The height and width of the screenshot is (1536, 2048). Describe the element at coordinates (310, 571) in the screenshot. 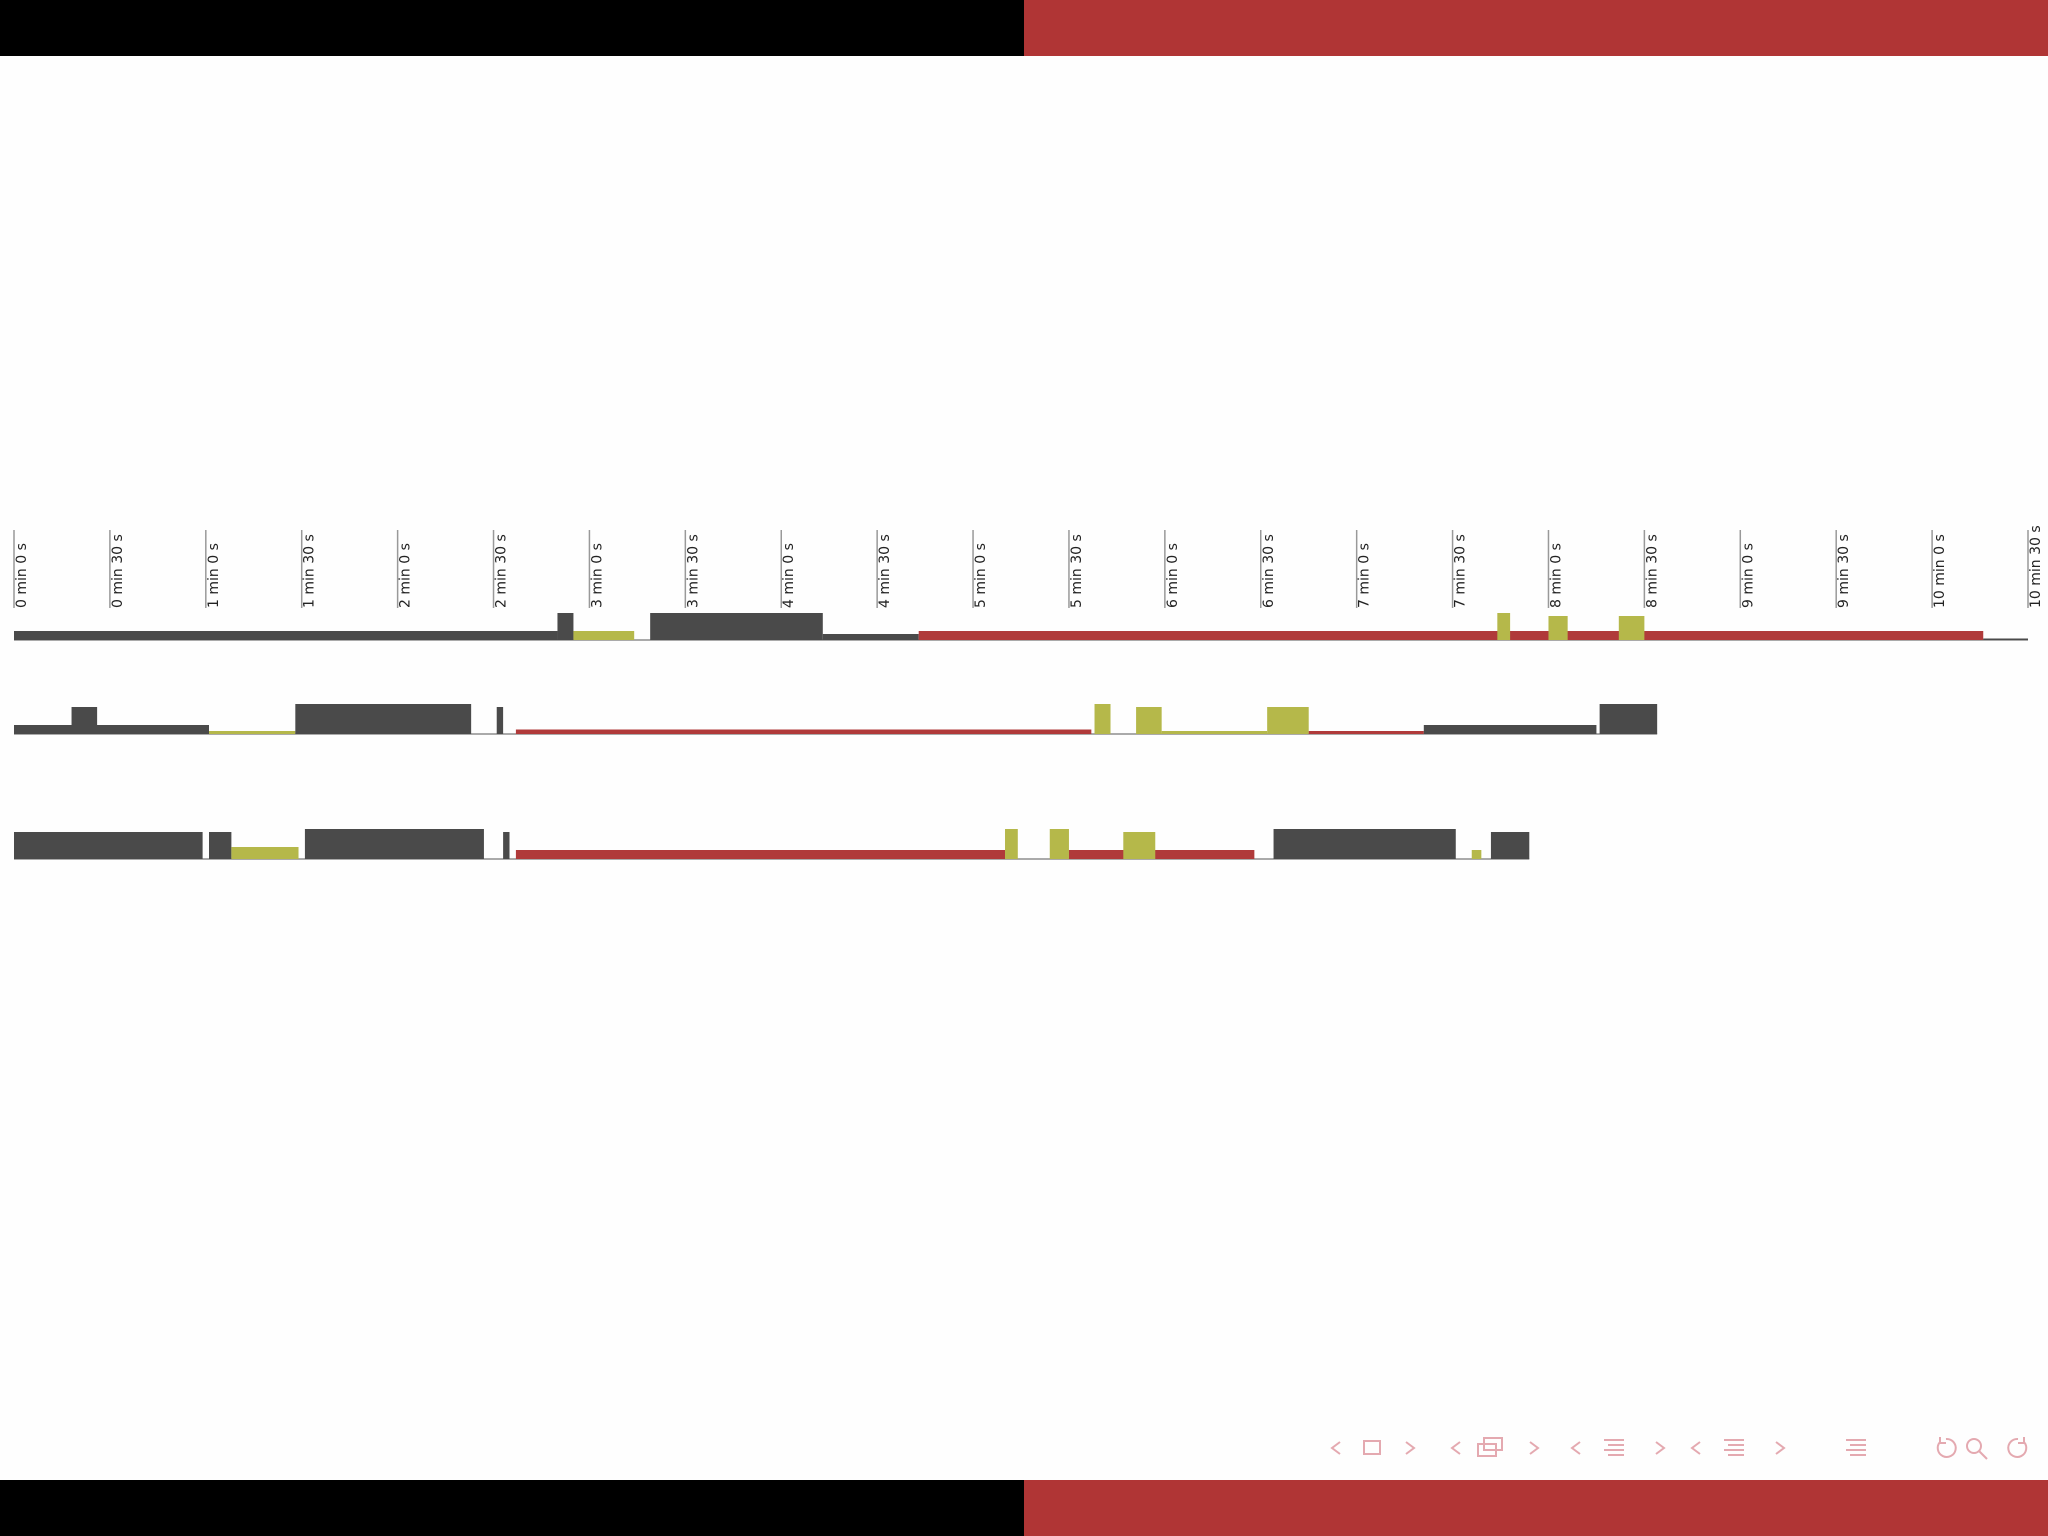

I see `x-tick-label: 1 min 30 s` at that location.